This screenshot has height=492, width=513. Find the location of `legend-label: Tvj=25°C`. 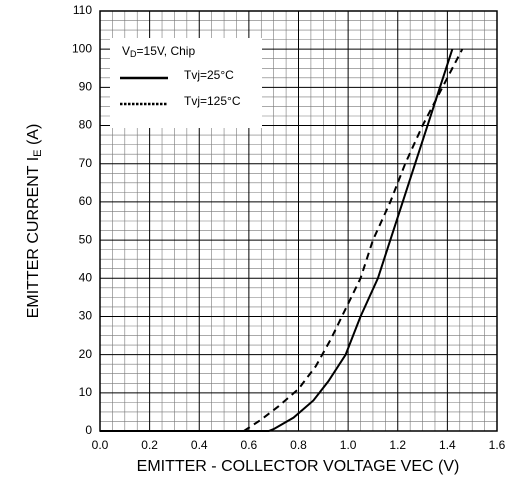

legend-label: Tvj=25°C is located at coordinates (209, 75).